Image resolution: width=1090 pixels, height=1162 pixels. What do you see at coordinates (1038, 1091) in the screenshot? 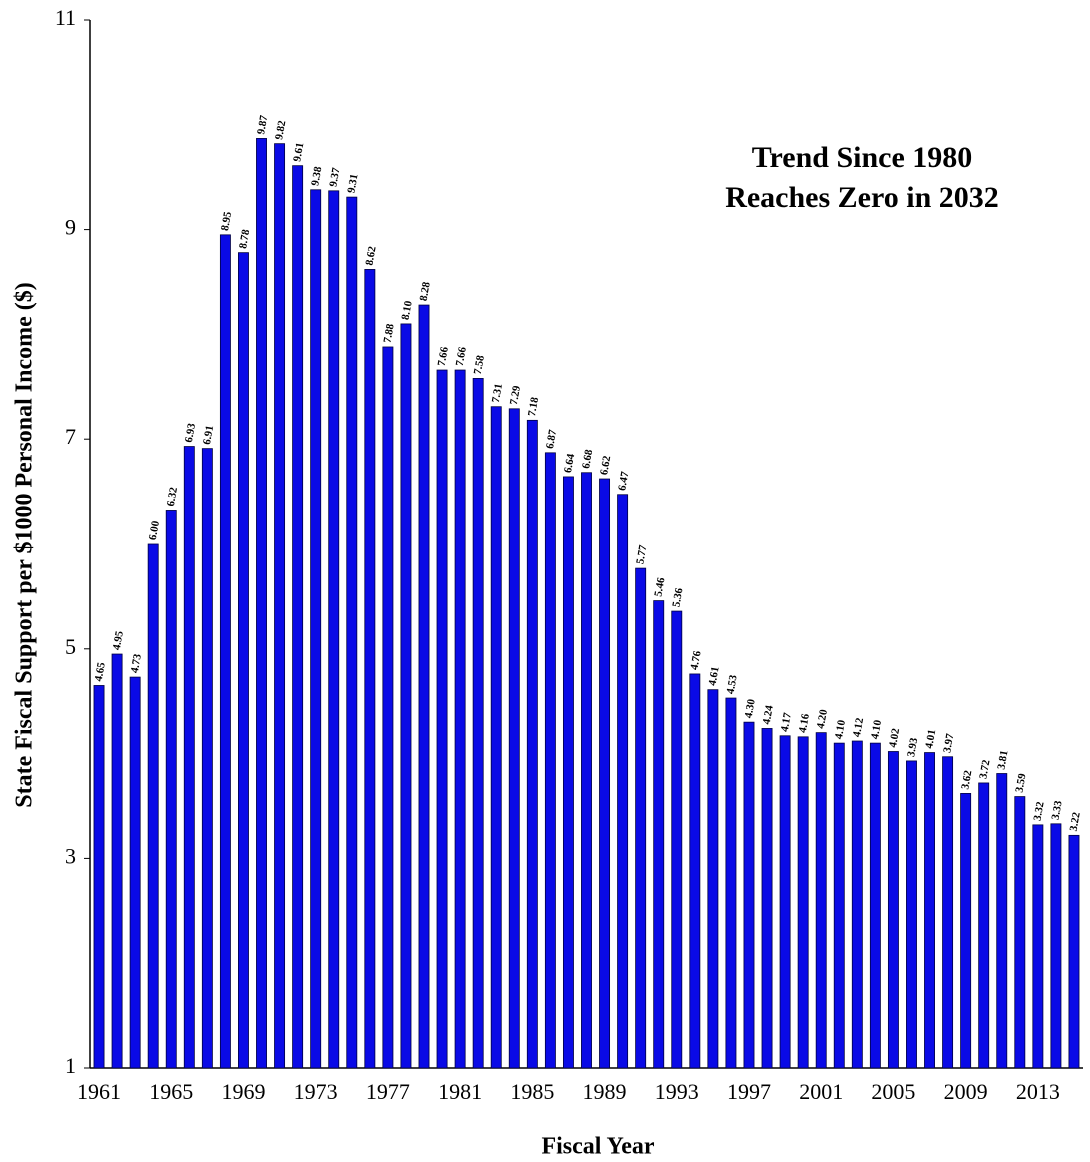
I see `x-tick-label: 2013` at bounding box center [1038, 1091].